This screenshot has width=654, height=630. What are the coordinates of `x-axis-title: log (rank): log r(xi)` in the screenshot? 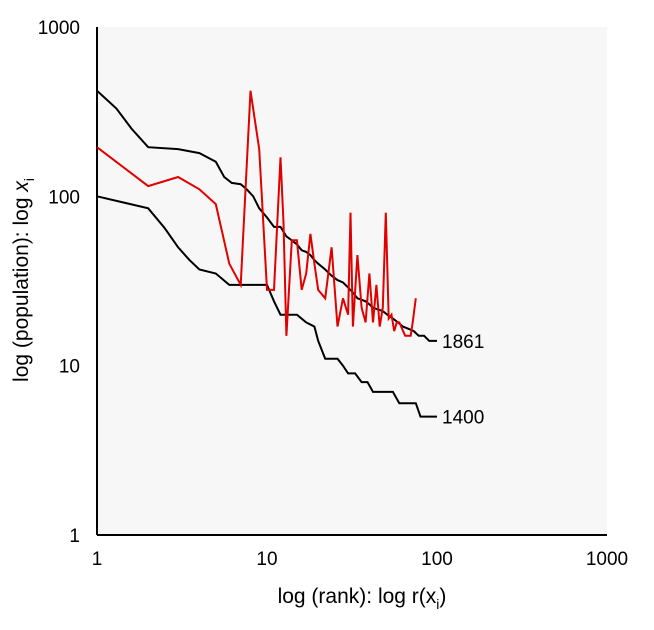 It's located at (362, 598).